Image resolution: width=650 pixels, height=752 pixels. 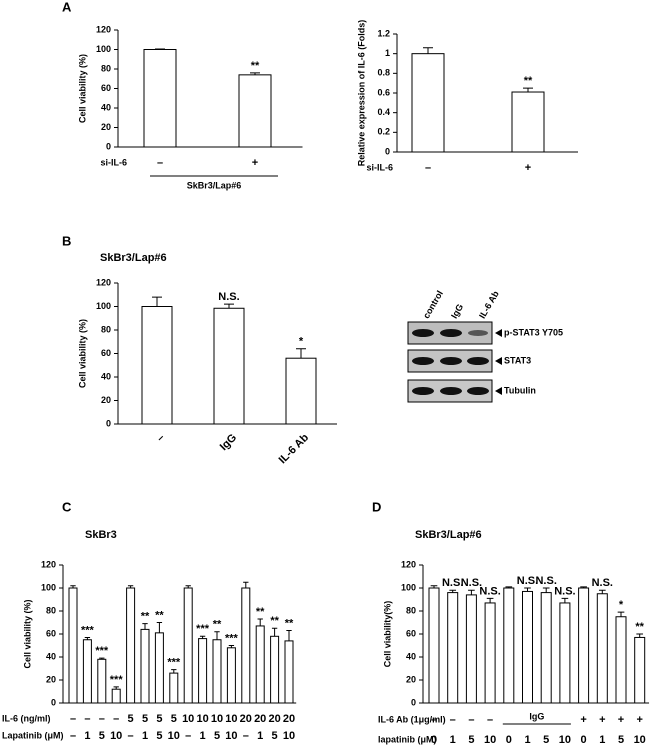 What do you see at coordinates (26, 718) in the screenshot?
I see `row-label: IL-6 (ng/ml)` at bounding box center [26, 718].